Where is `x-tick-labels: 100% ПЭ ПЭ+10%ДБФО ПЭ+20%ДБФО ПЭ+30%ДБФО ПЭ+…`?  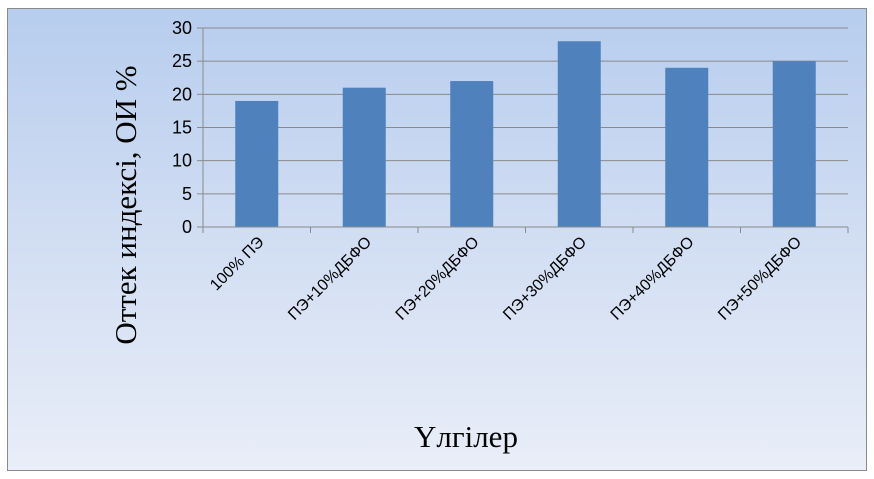 x-tick-labels: 100% ПЭ ПЭ+10%ДБФО ПЭ+20%ДБФО ПЭ+30%ДБФО ПЭ+… is located at coordinates (506, 279).